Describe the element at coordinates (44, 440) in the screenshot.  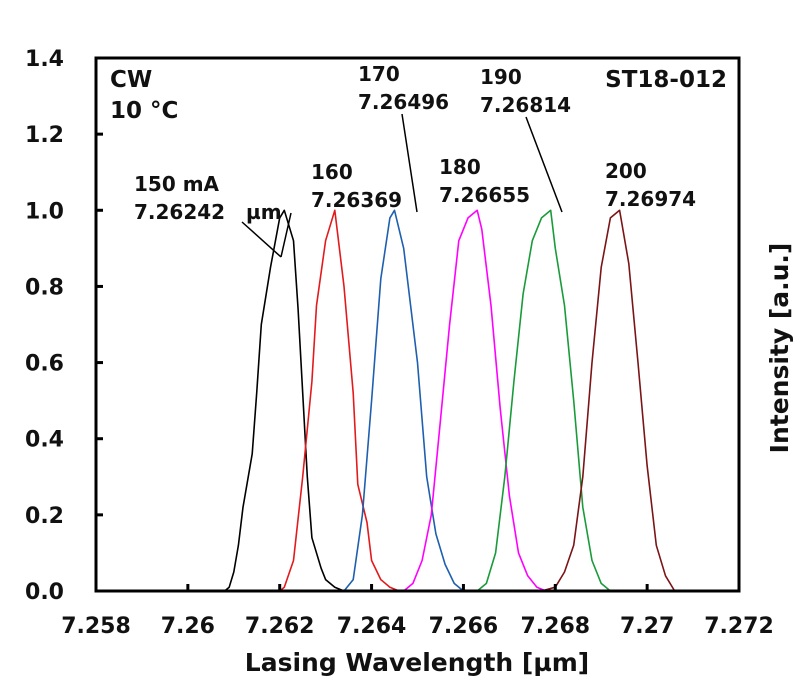
I see `y-tick-label: 0.4` at that location.